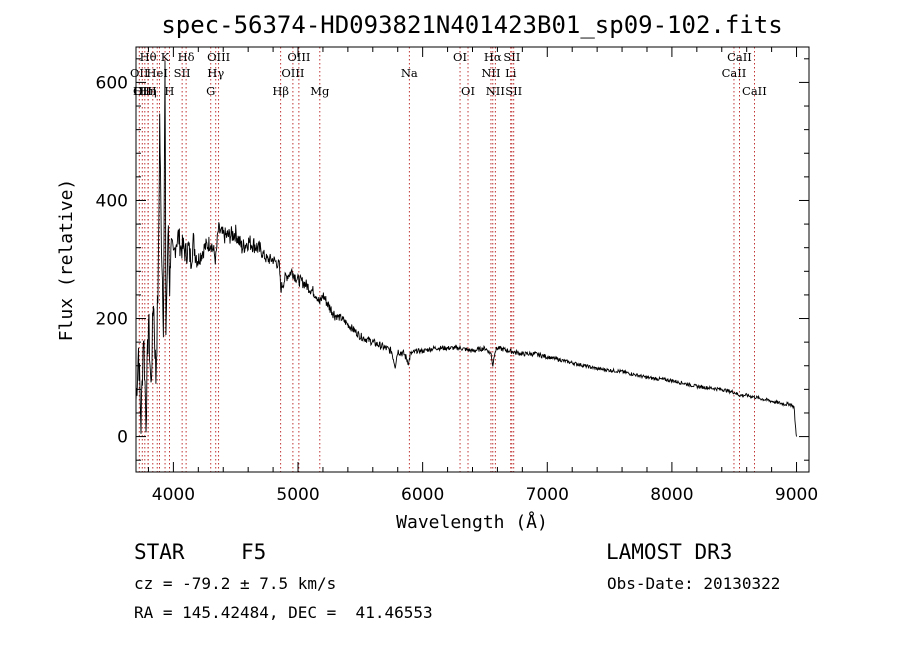 Image resolution: width=900 pixels, height=649 pixels. What do you see at coordinates (320, 91) in the screenshot?
I see `line-label-18: Mg` at bounding box center [320, 91].